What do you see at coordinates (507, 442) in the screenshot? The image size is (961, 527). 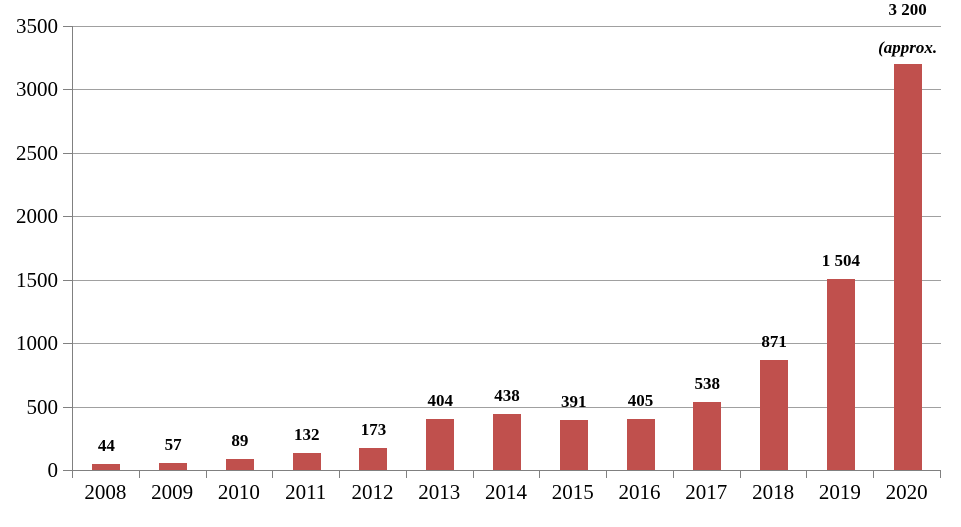 I see `bar-2014` at bounding box center [507, 442].